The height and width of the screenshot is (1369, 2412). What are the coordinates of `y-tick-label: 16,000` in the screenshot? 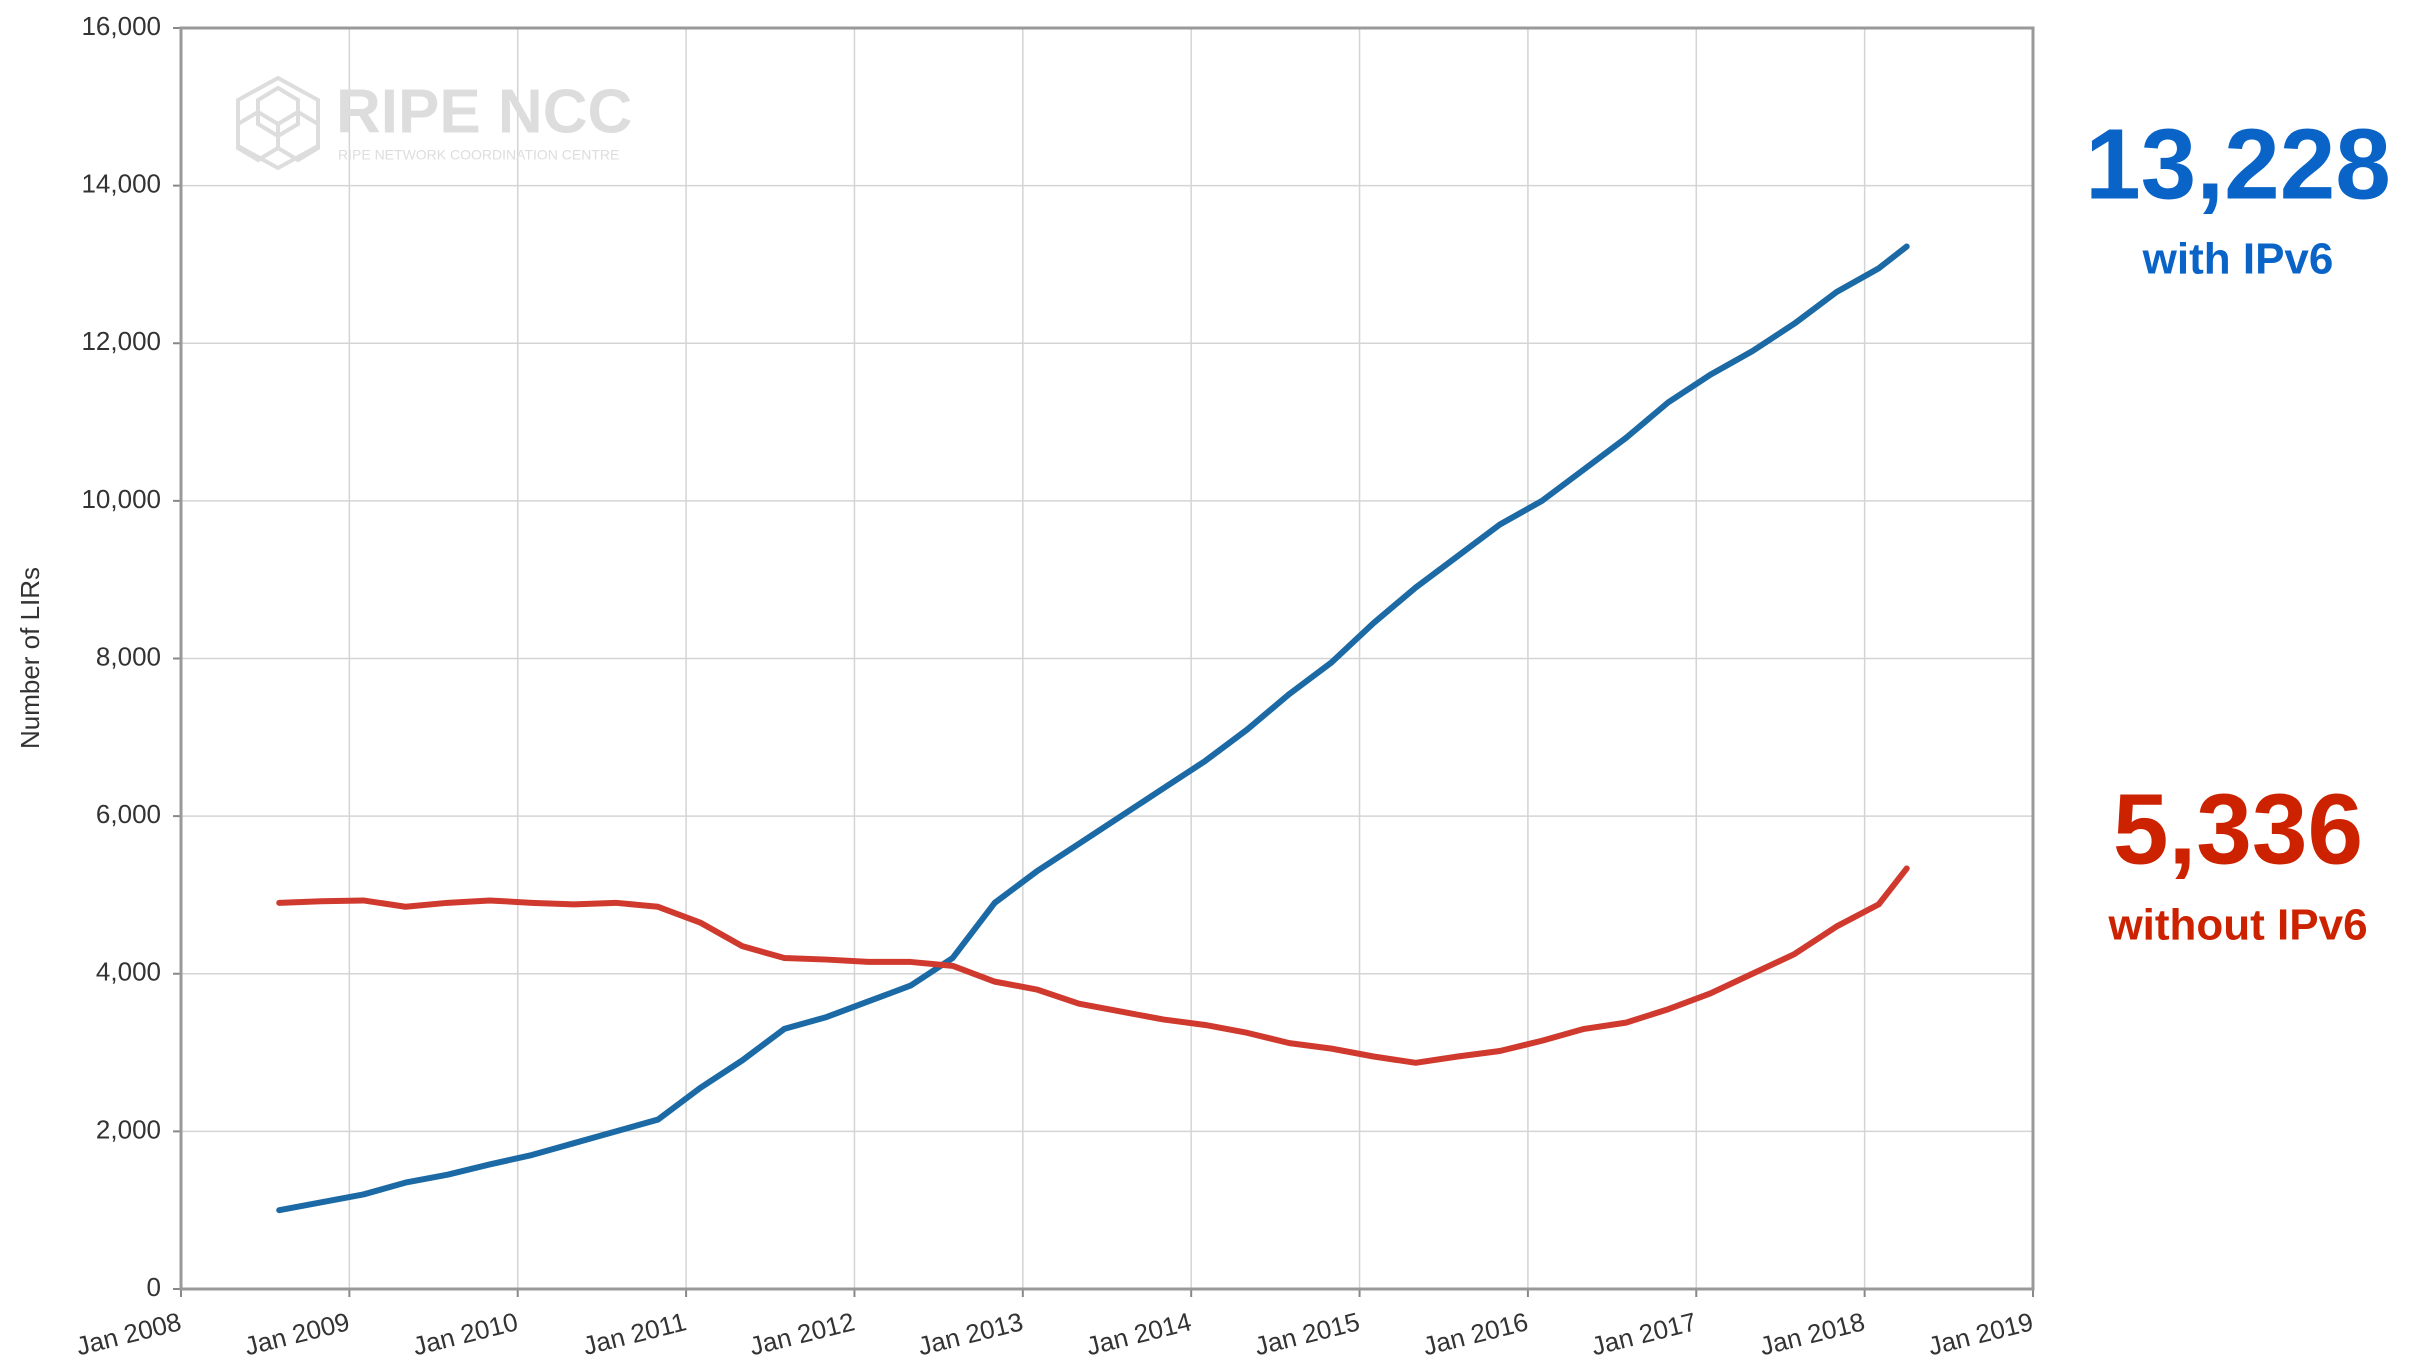 It's located at (121, 26).